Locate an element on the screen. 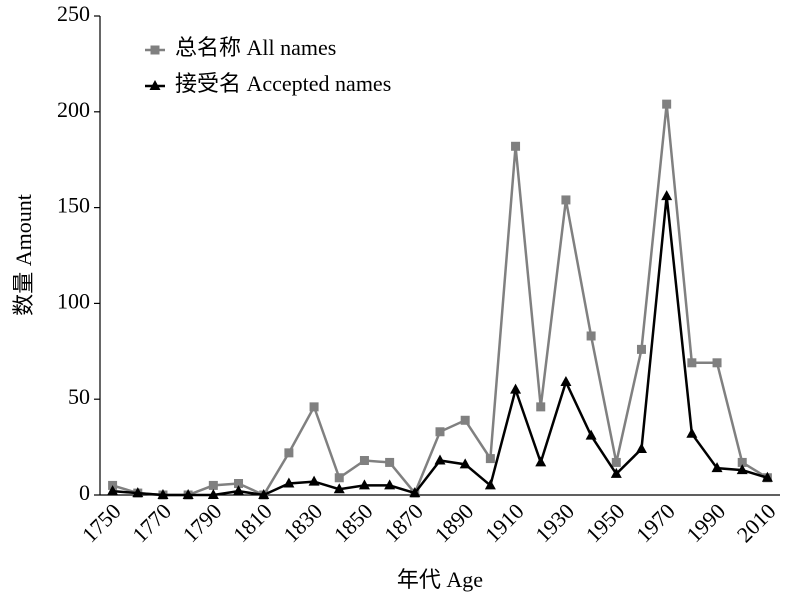 The height and width of the screenshot is (600, 800). x-tick-label: 1990 is located at coordinates (705, 522).